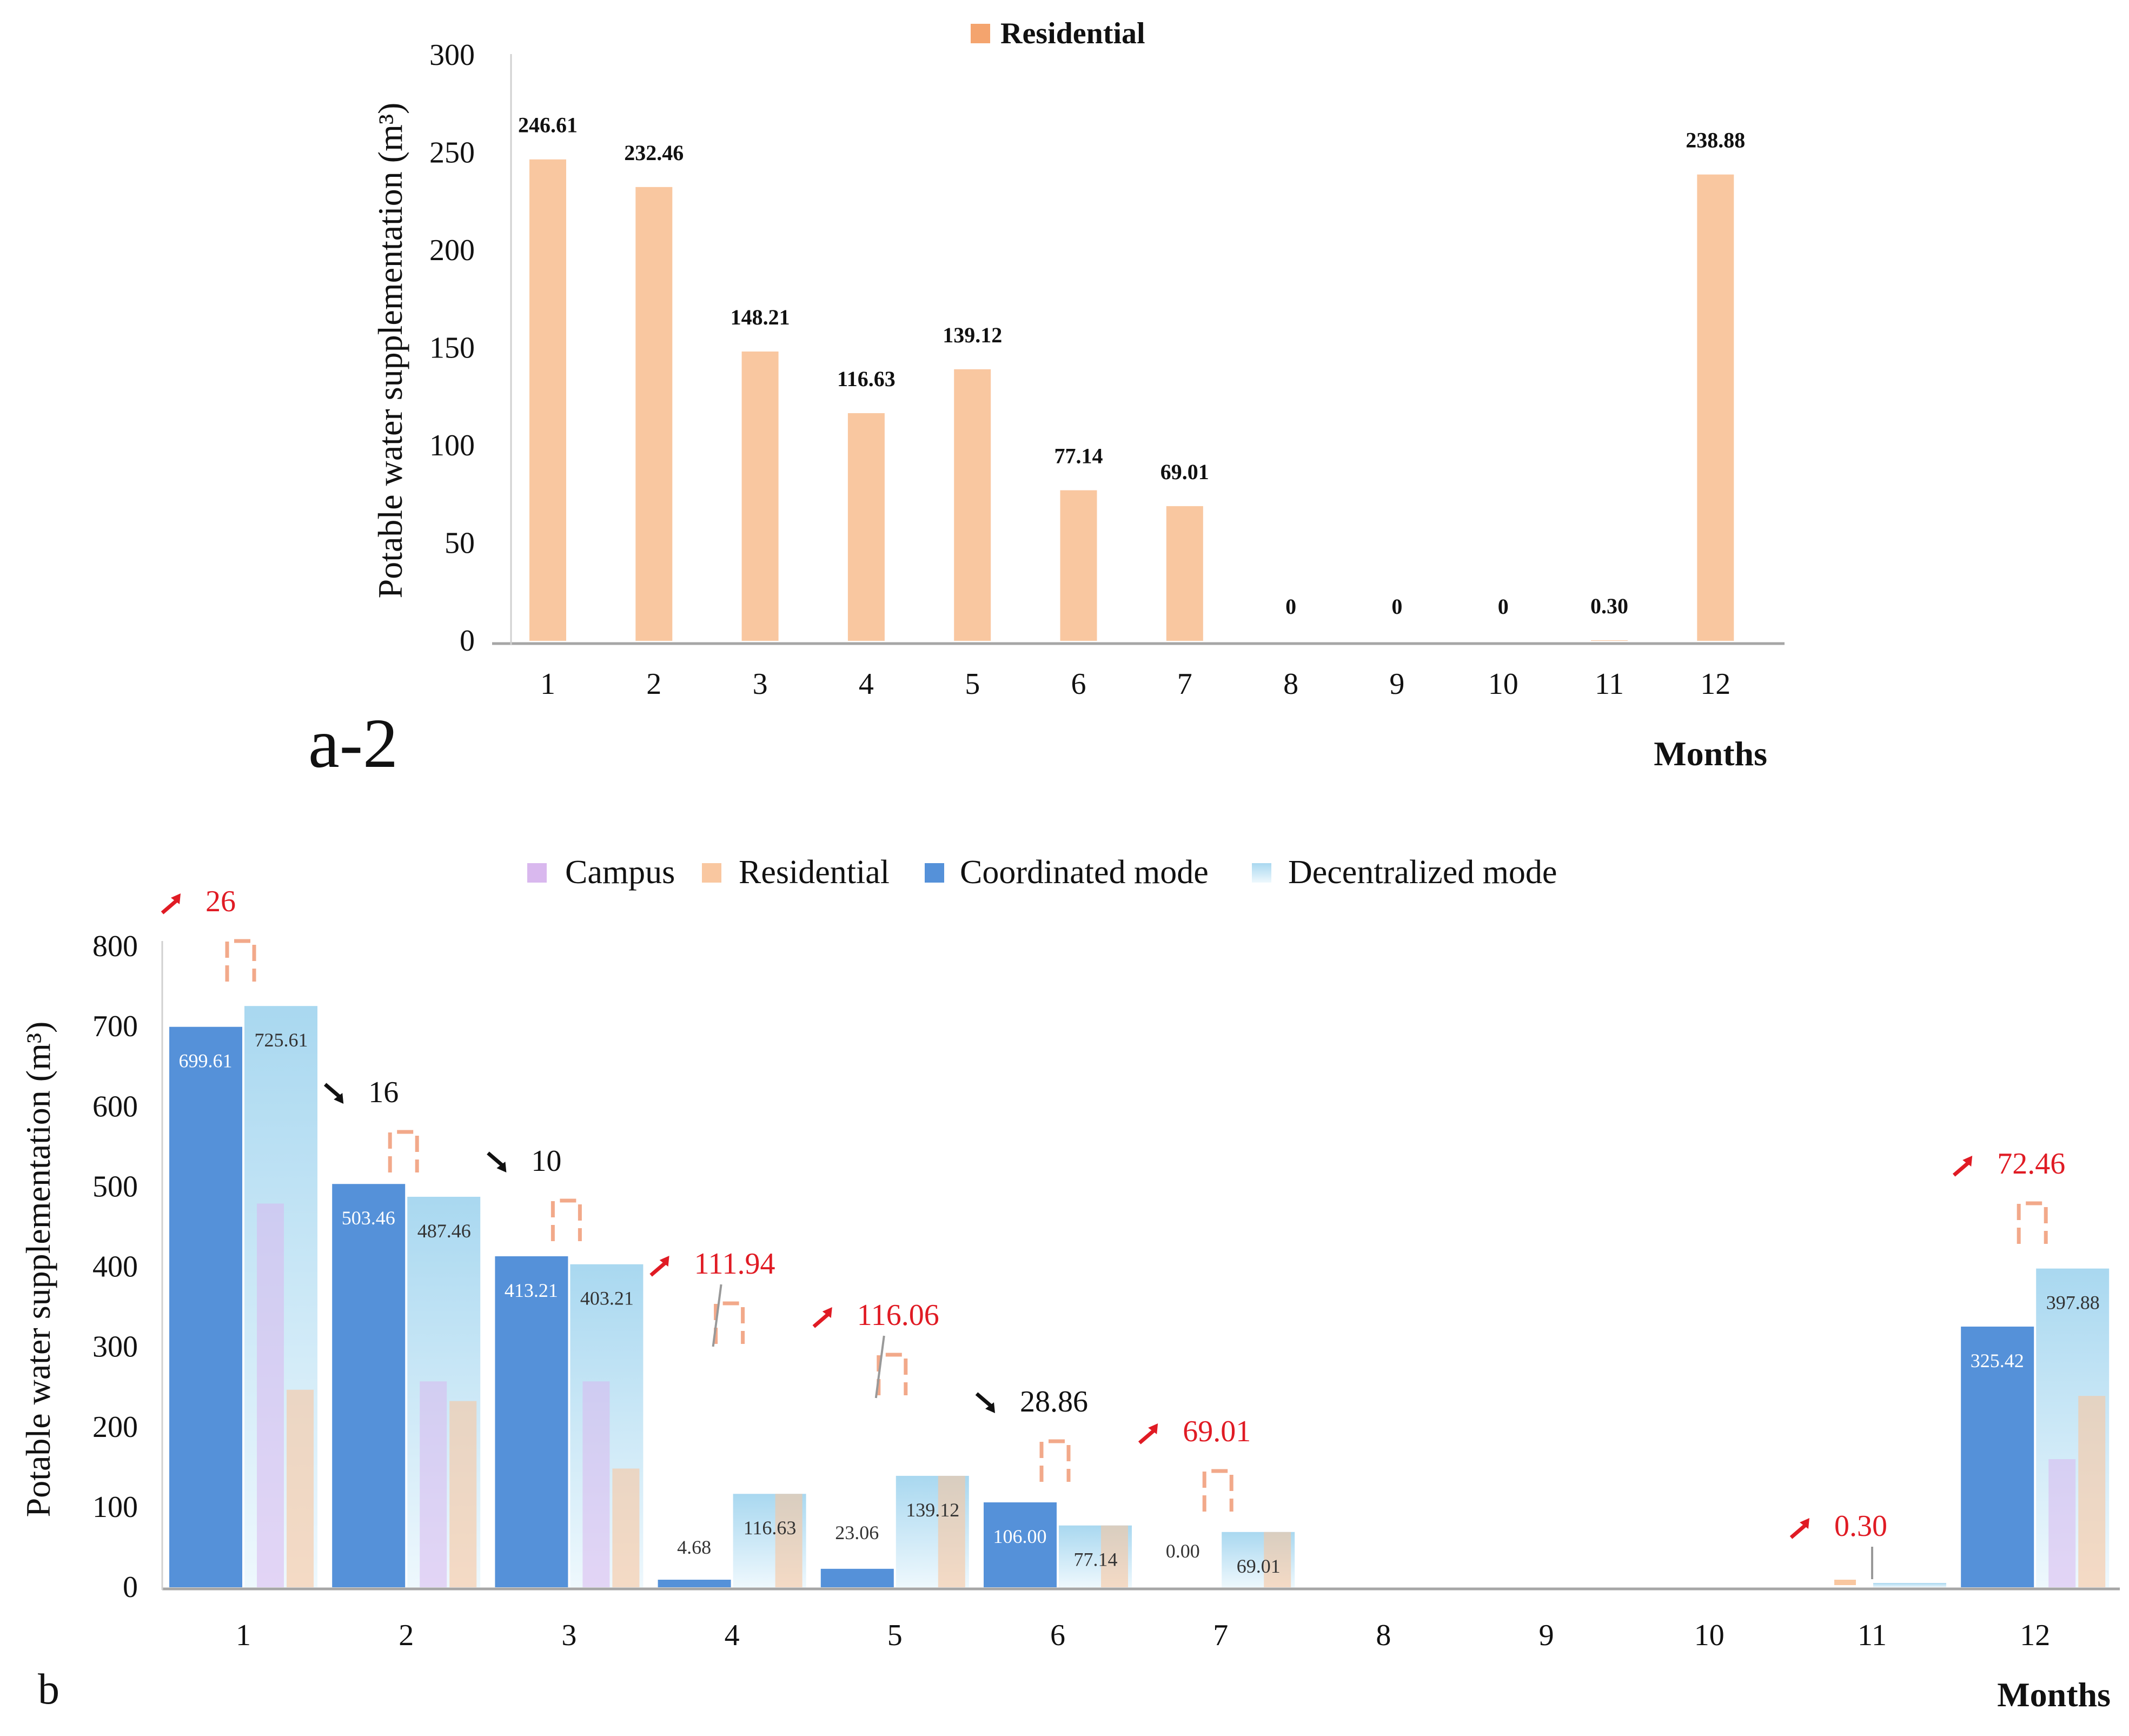  Describe the element at coordinates (38, 1270) in the screenshot. I see `y-axis-title-b: Potable water supplementation (m³)` at that location.